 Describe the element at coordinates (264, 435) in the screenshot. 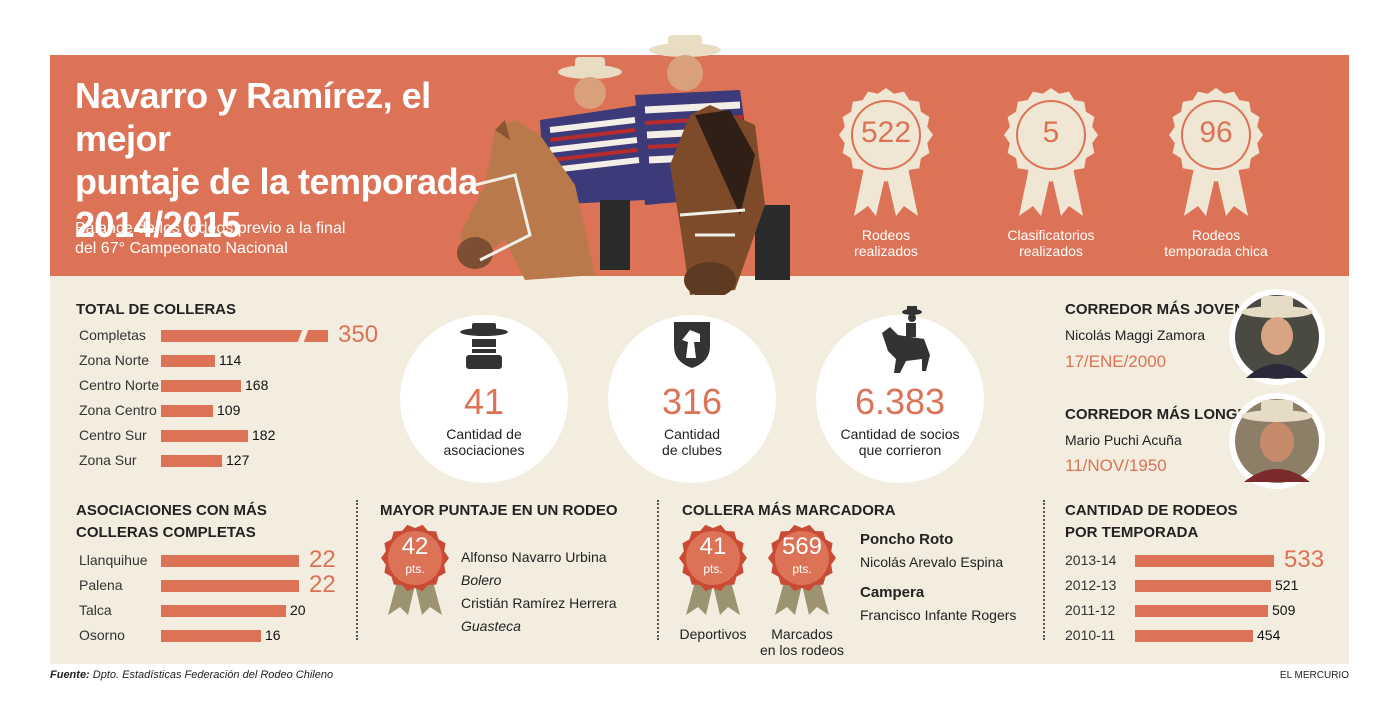

I see `bar-value-label: 182` at that location.